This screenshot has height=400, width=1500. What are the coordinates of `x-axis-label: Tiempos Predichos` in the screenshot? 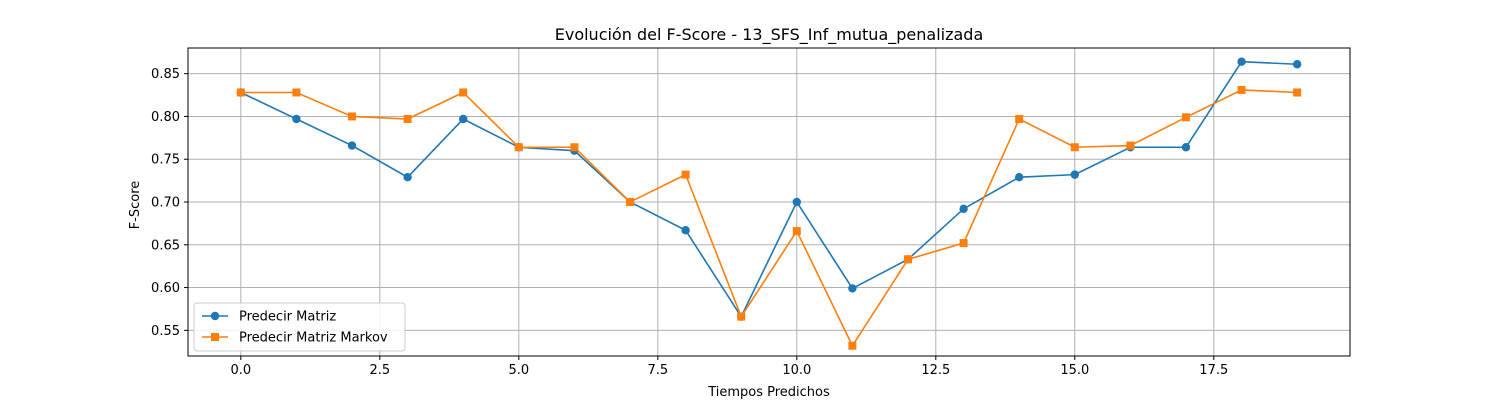 It's located at (768, 392).